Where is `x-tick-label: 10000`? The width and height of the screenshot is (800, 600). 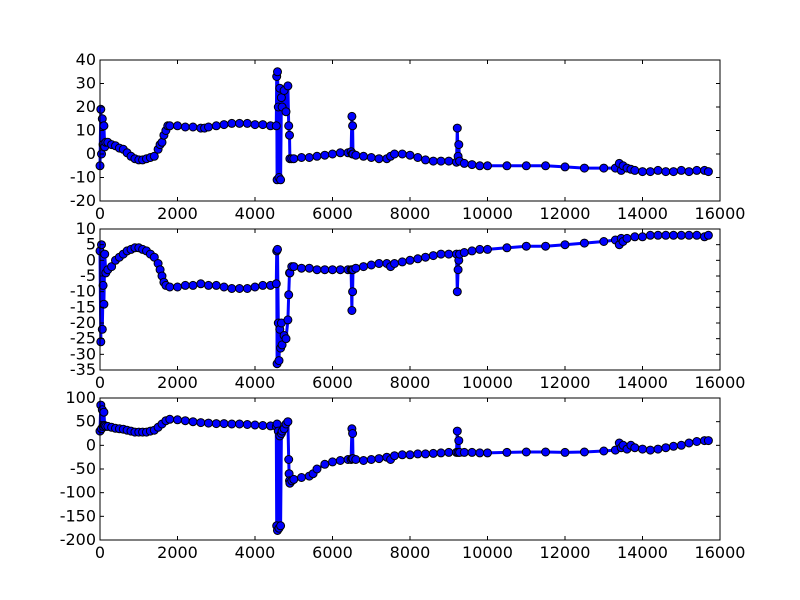
x-tick-label: 10000 is located at coordinates (487, 552).